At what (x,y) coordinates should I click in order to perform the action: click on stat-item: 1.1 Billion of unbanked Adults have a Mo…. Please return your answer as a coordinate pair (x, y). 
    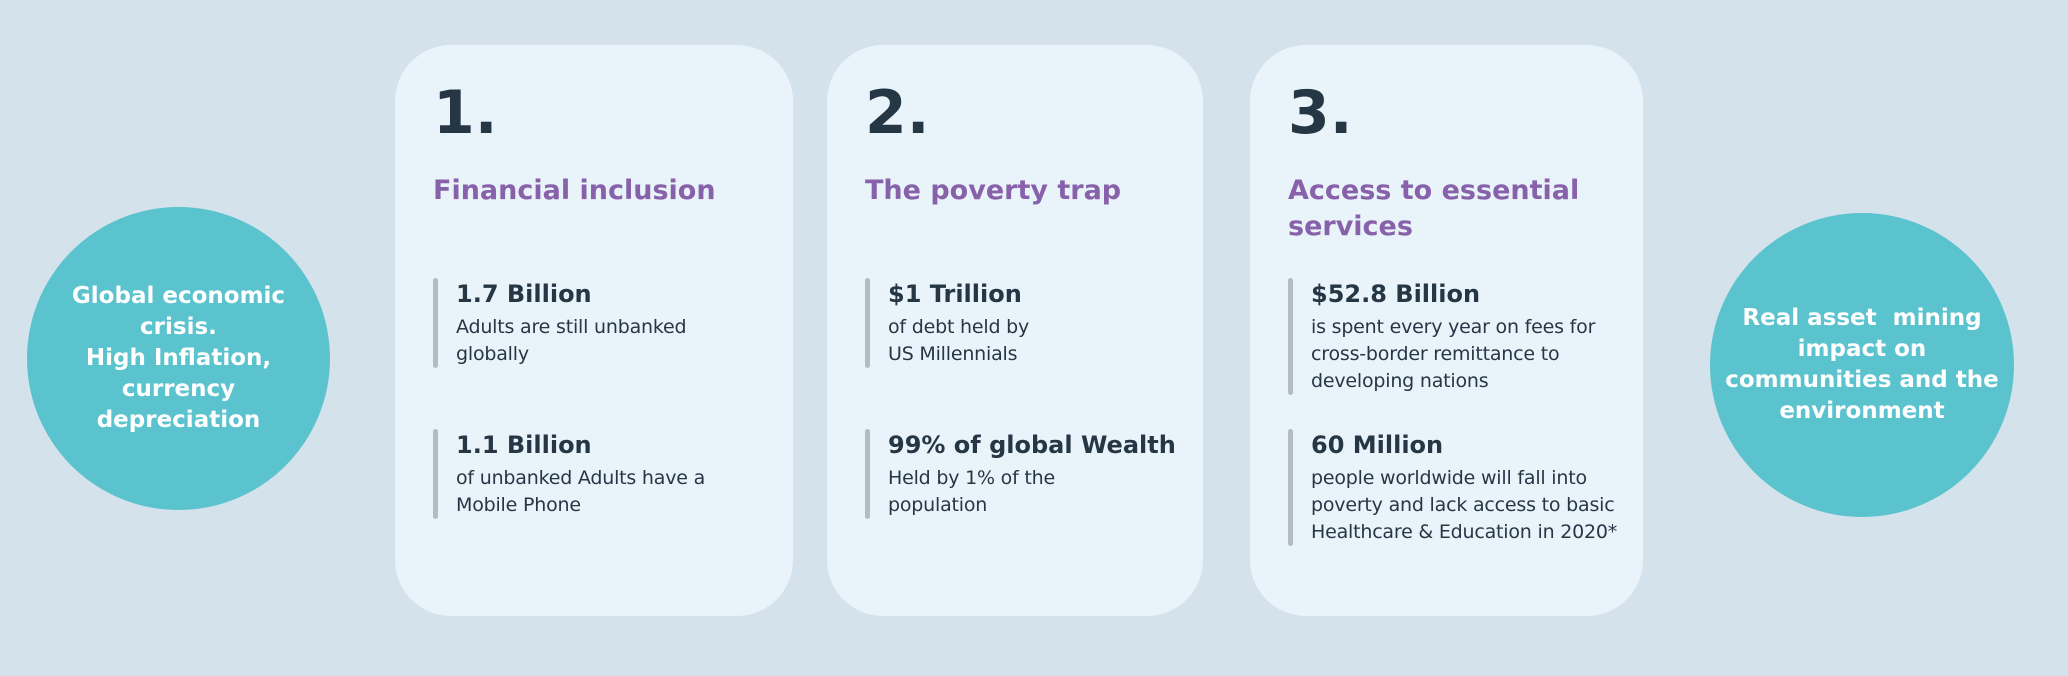
    Looking at the image, I should click on (609, 474).